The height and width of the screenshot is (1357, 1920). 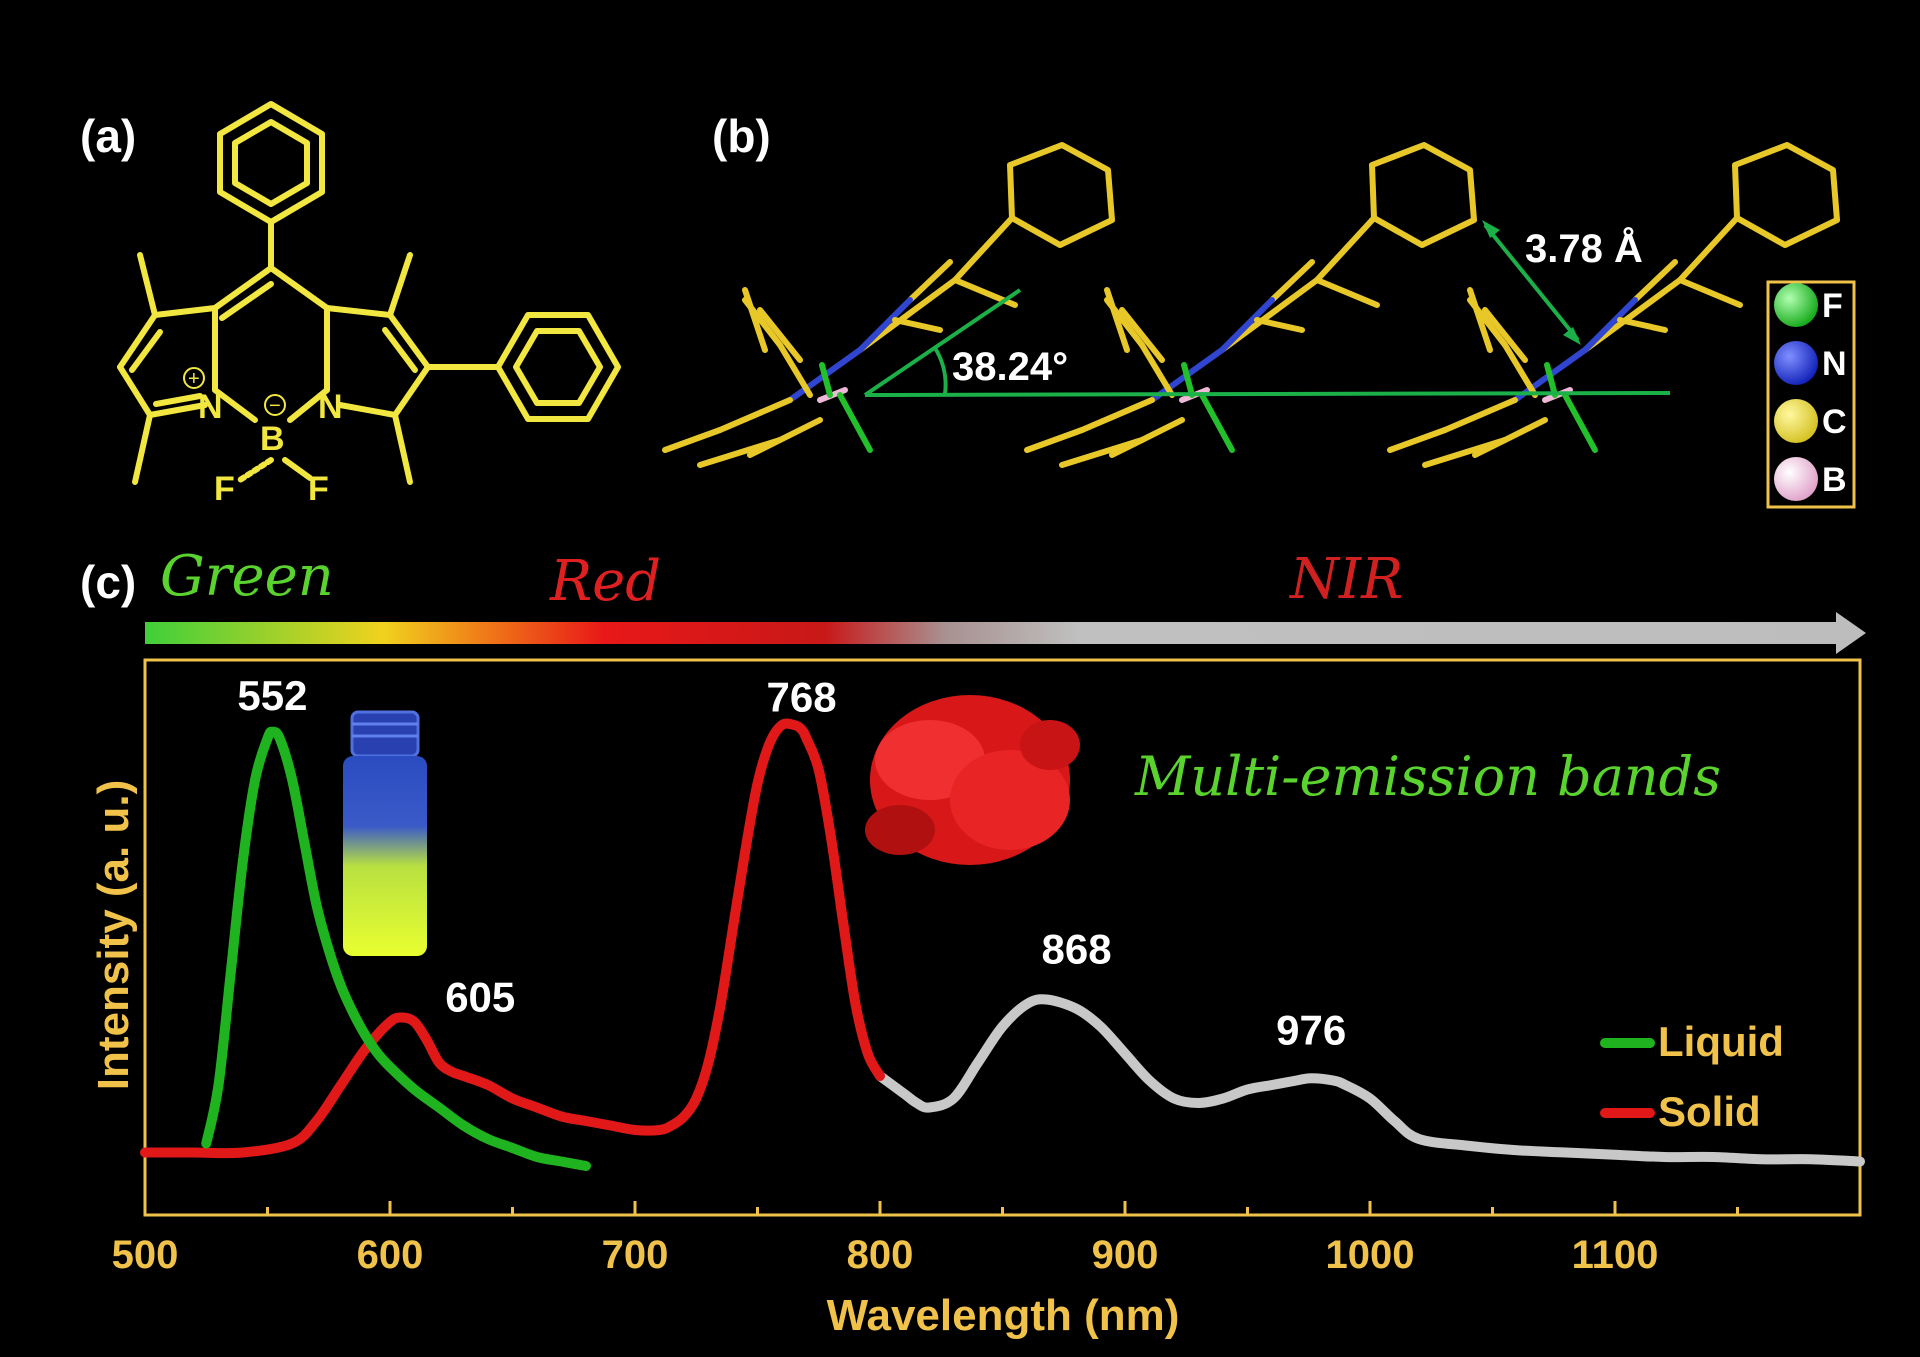 I want to click on peak-label-552: 552, so click(x=272, y=695).